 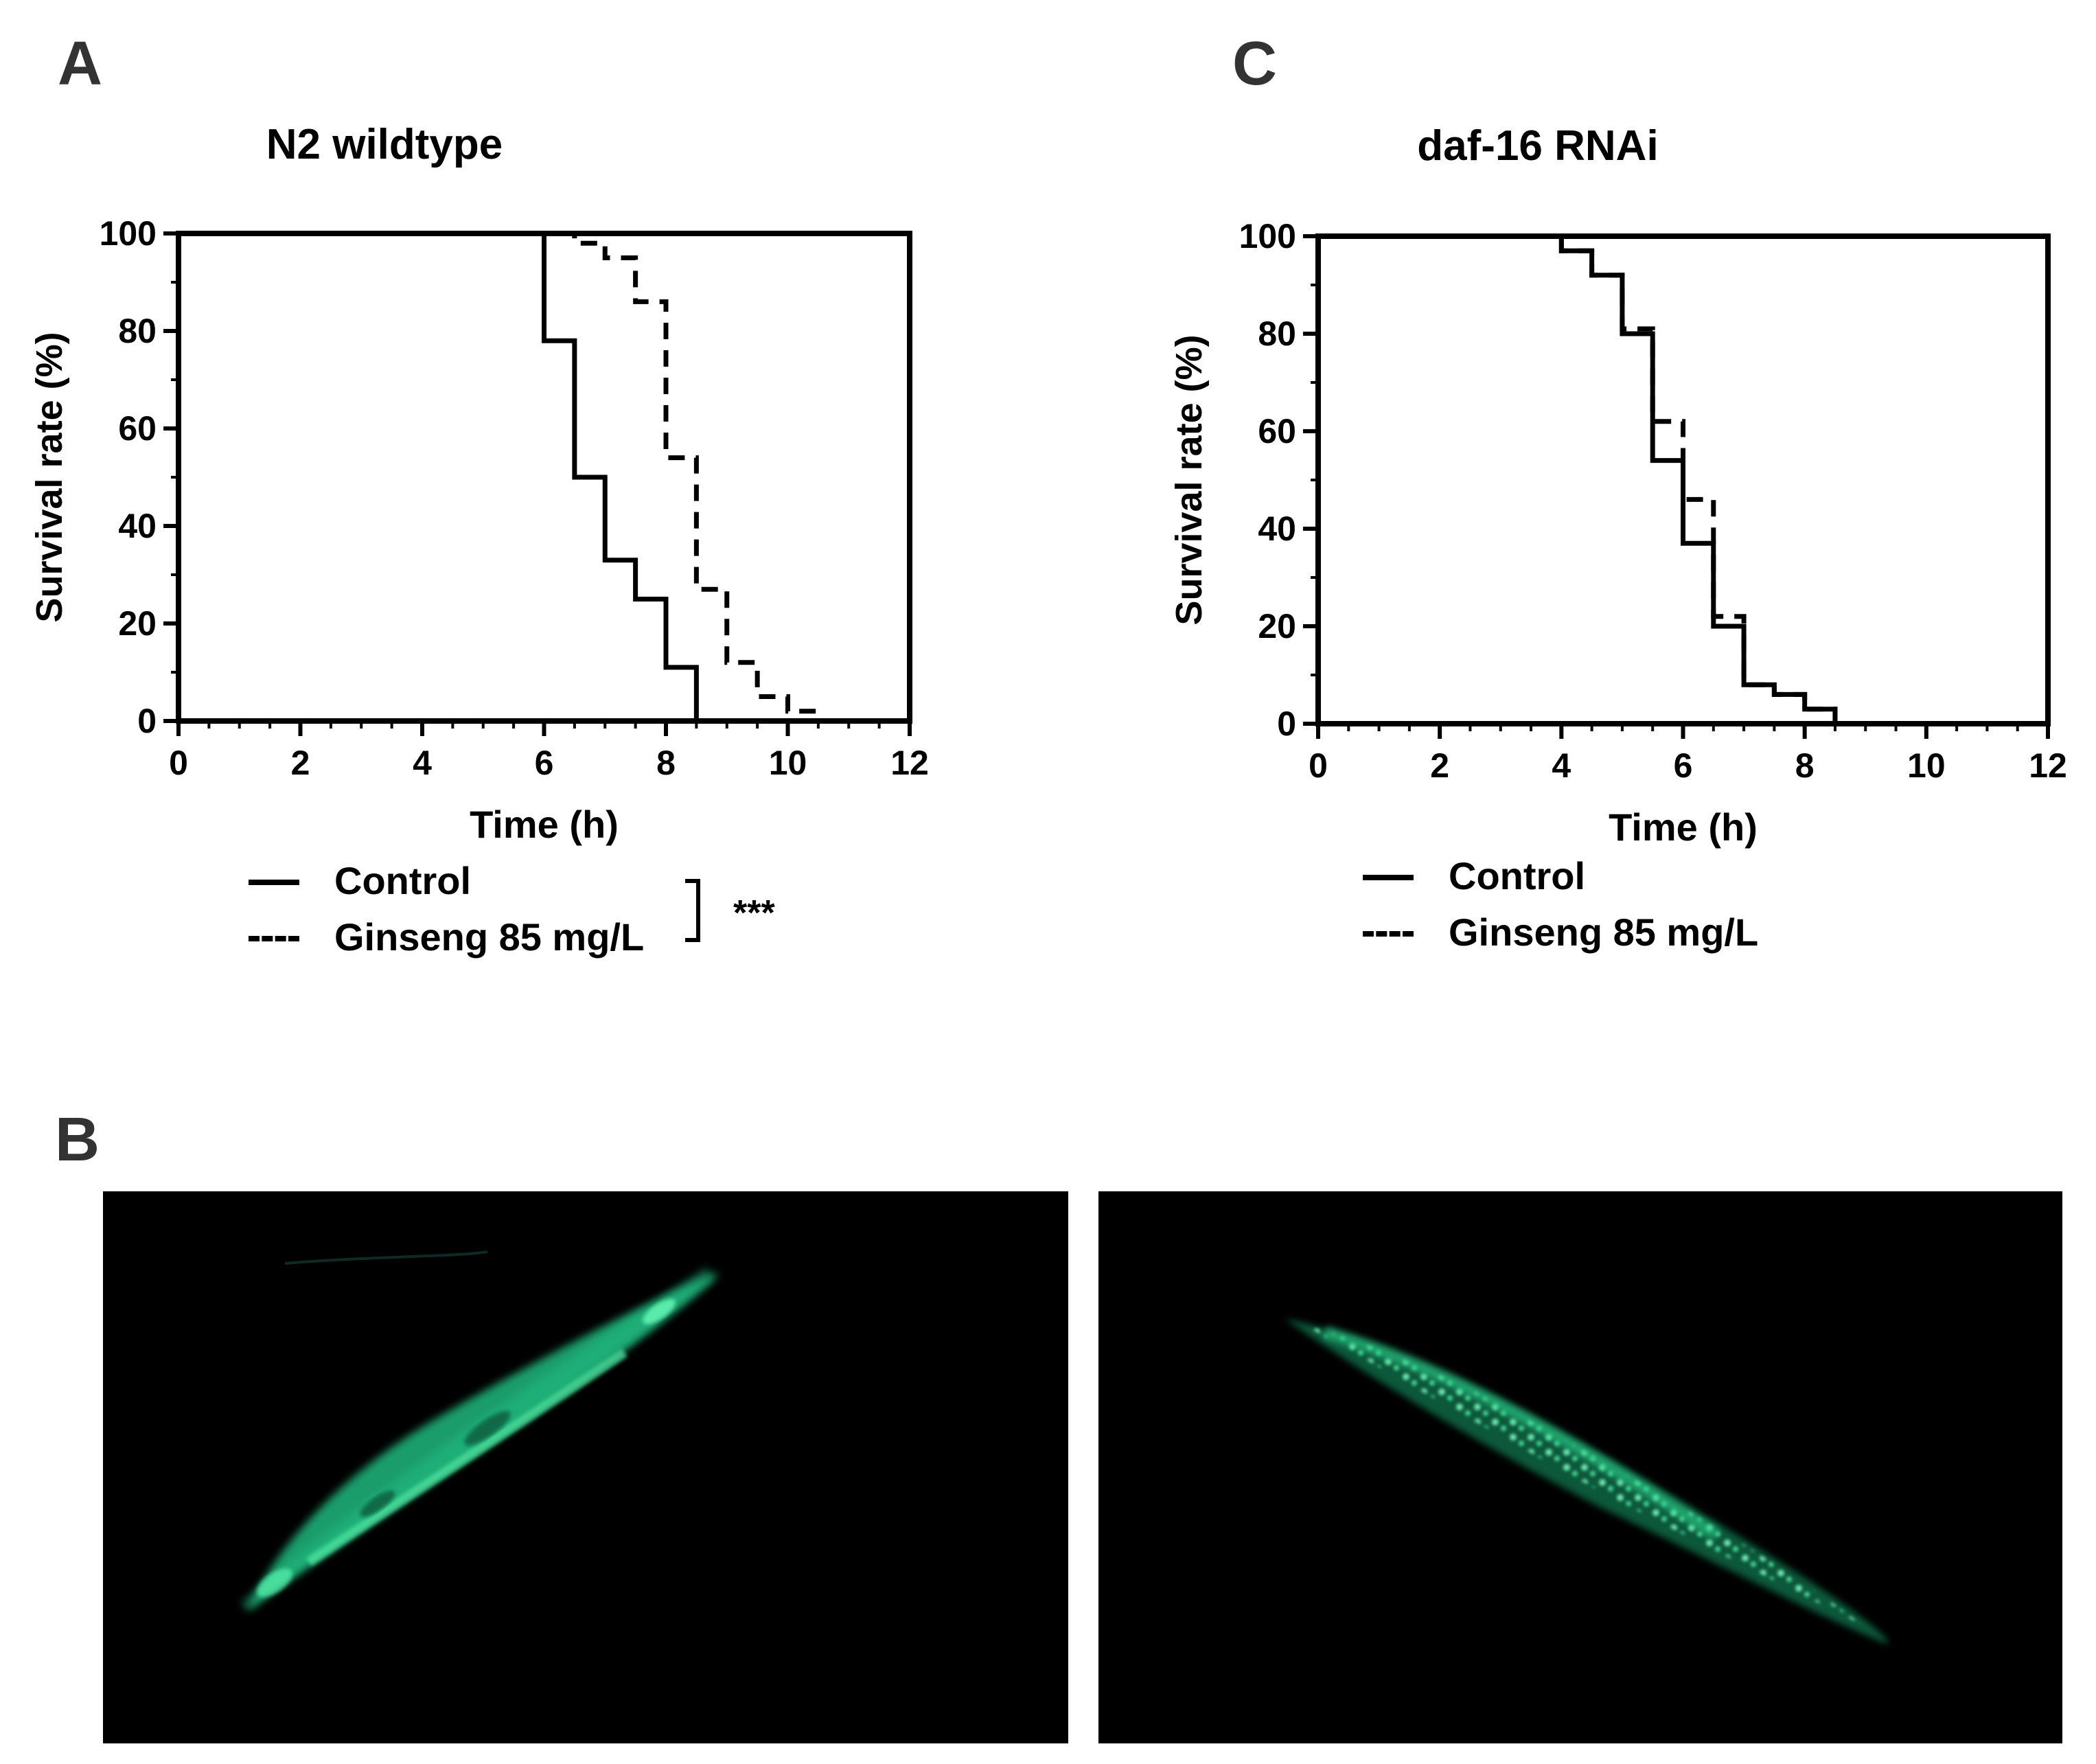 What do you see at coordinates (1538, 146) in the screenshot?
I see `chart-c-title: daf-16 RNAi` at bounding box center [1538, 146].